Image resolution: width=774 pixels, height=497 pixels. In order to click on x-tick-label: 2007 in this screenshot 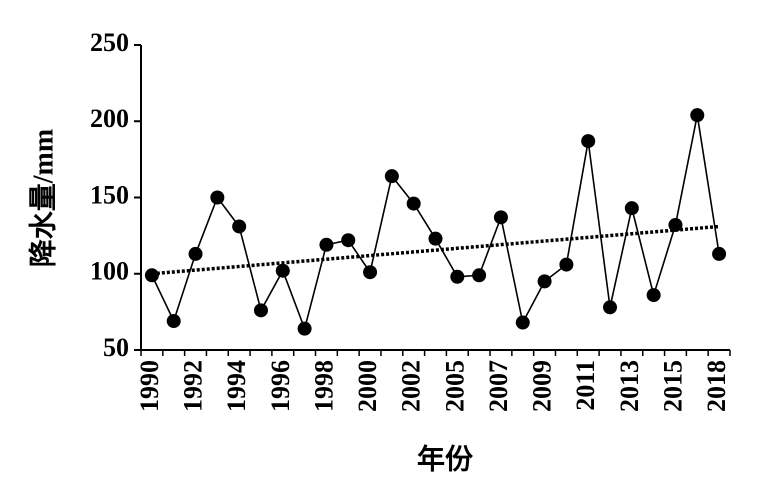, I will do `click(498, 386)`.